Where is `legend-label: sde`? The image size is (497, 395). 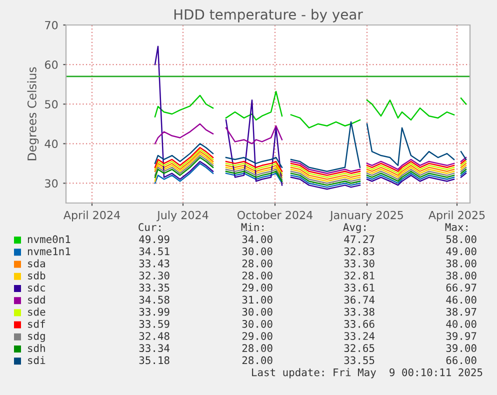
legend-label: sde is located at coordinates (37, 312).